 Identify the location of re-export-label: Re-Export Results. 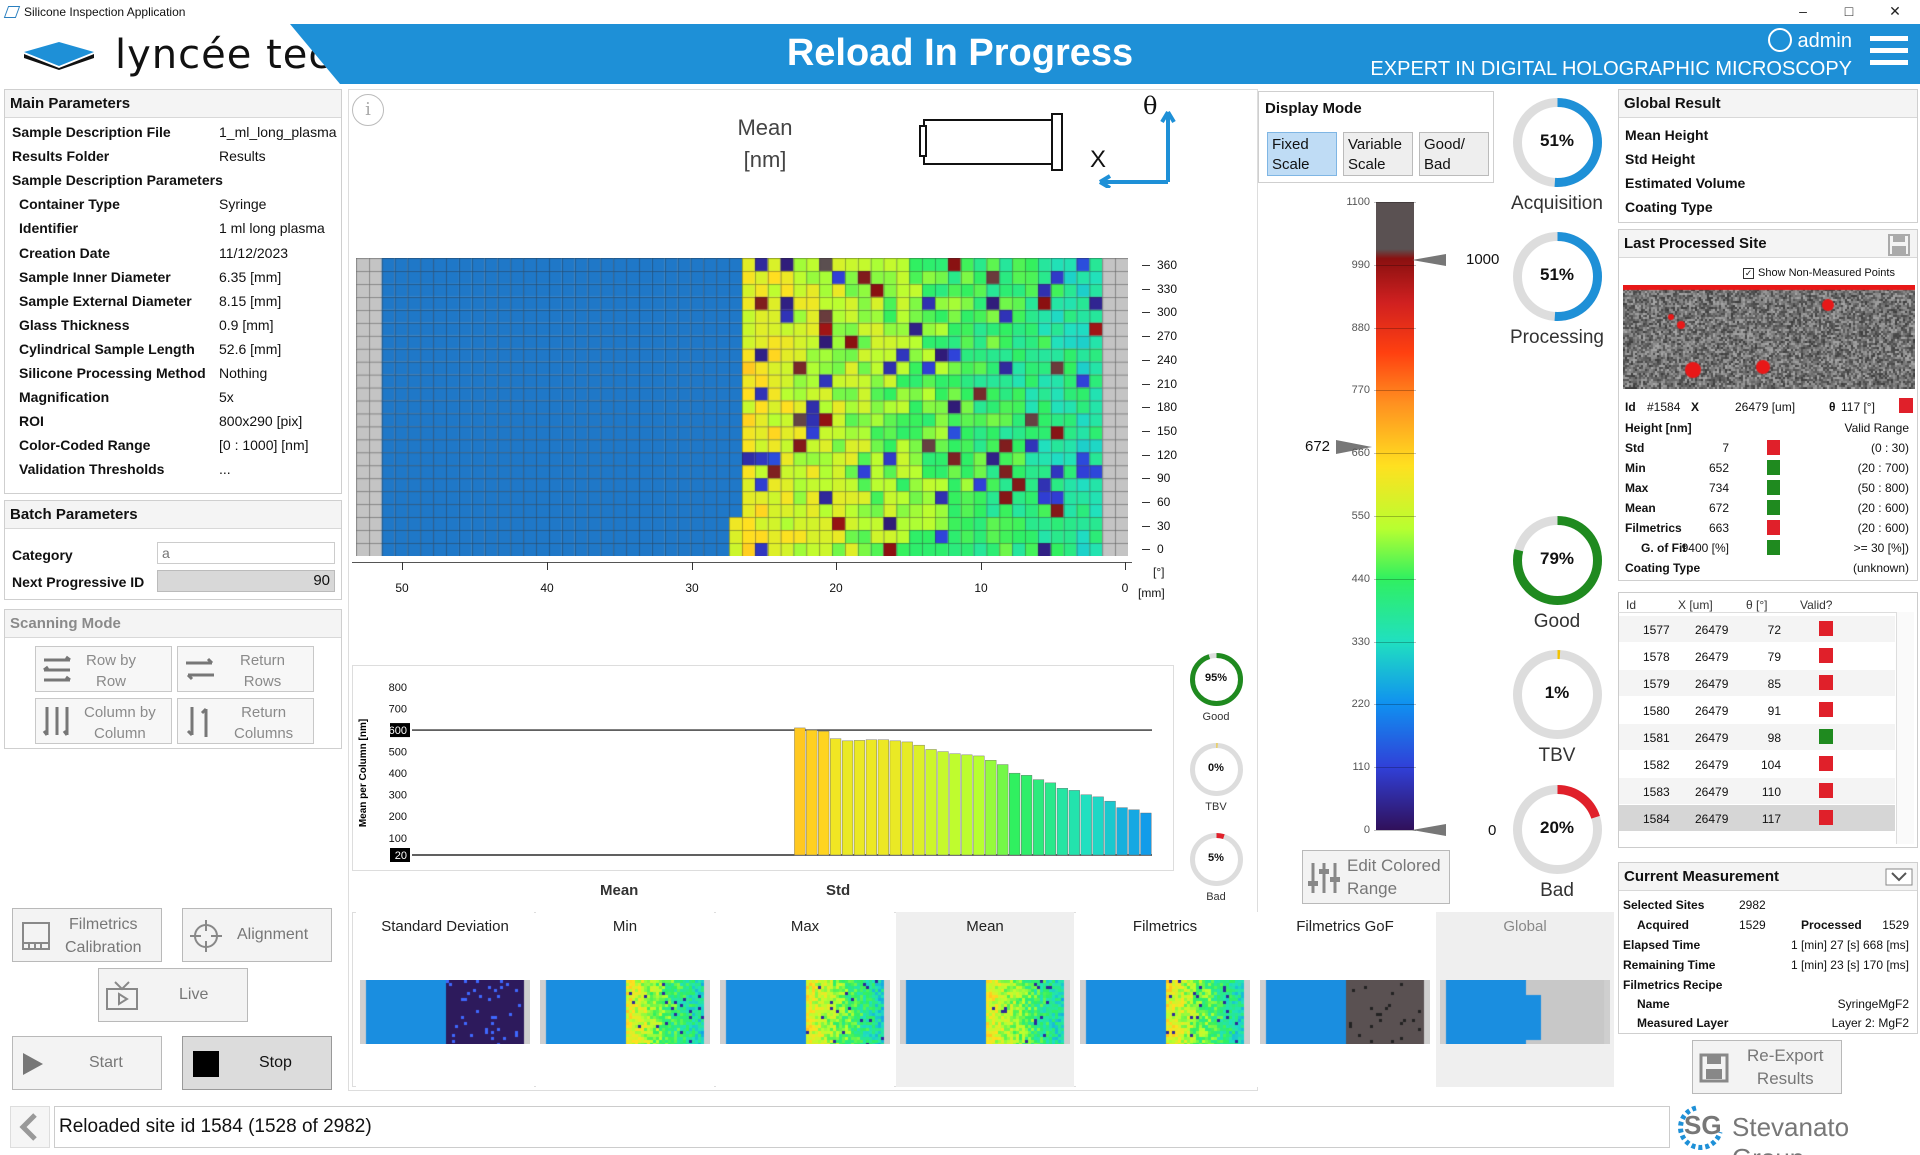
(1785, 1067).